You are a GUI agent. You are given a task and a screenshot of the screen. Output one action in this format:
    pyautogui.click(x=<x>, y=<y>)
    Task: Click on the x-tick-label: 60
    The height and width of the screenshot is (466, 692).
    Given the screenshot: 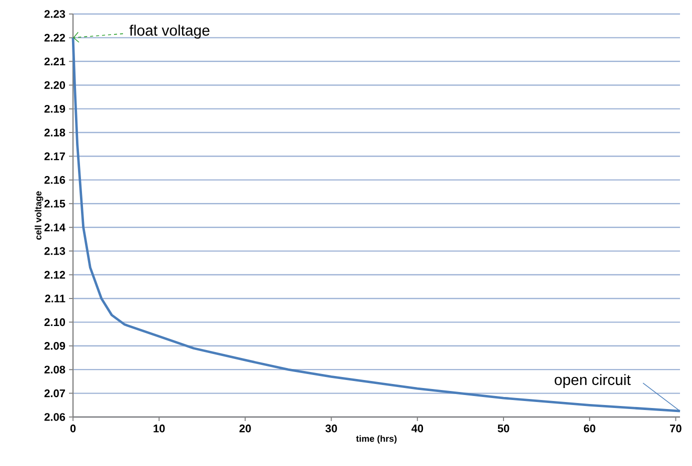 What is the action you would take?
    pyautogui.click(x=590, y=428)
    